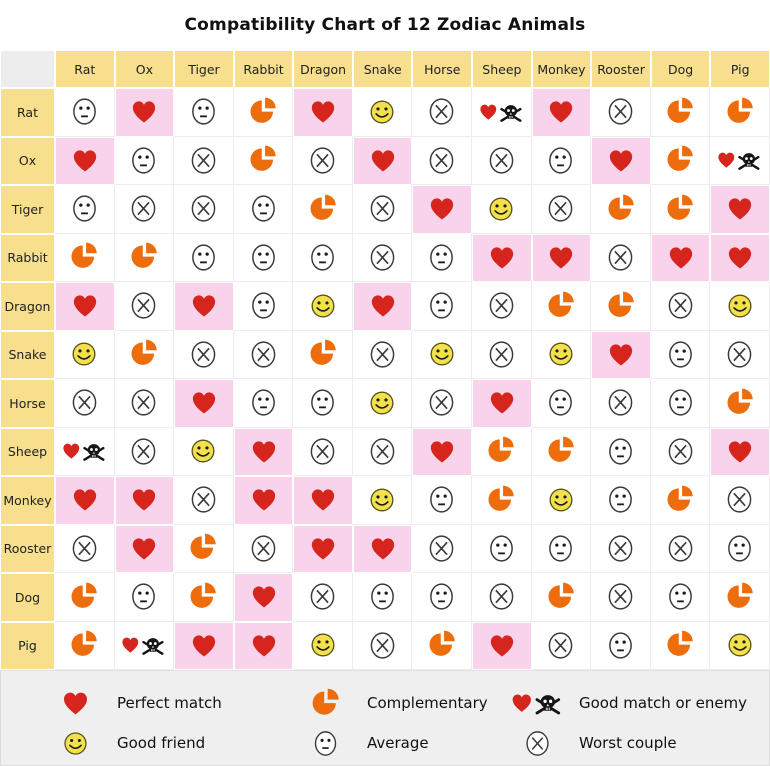  Describe the element at coordinates (680, 69) in the screenshot. I see `col-header-dog: Dog` at that location.